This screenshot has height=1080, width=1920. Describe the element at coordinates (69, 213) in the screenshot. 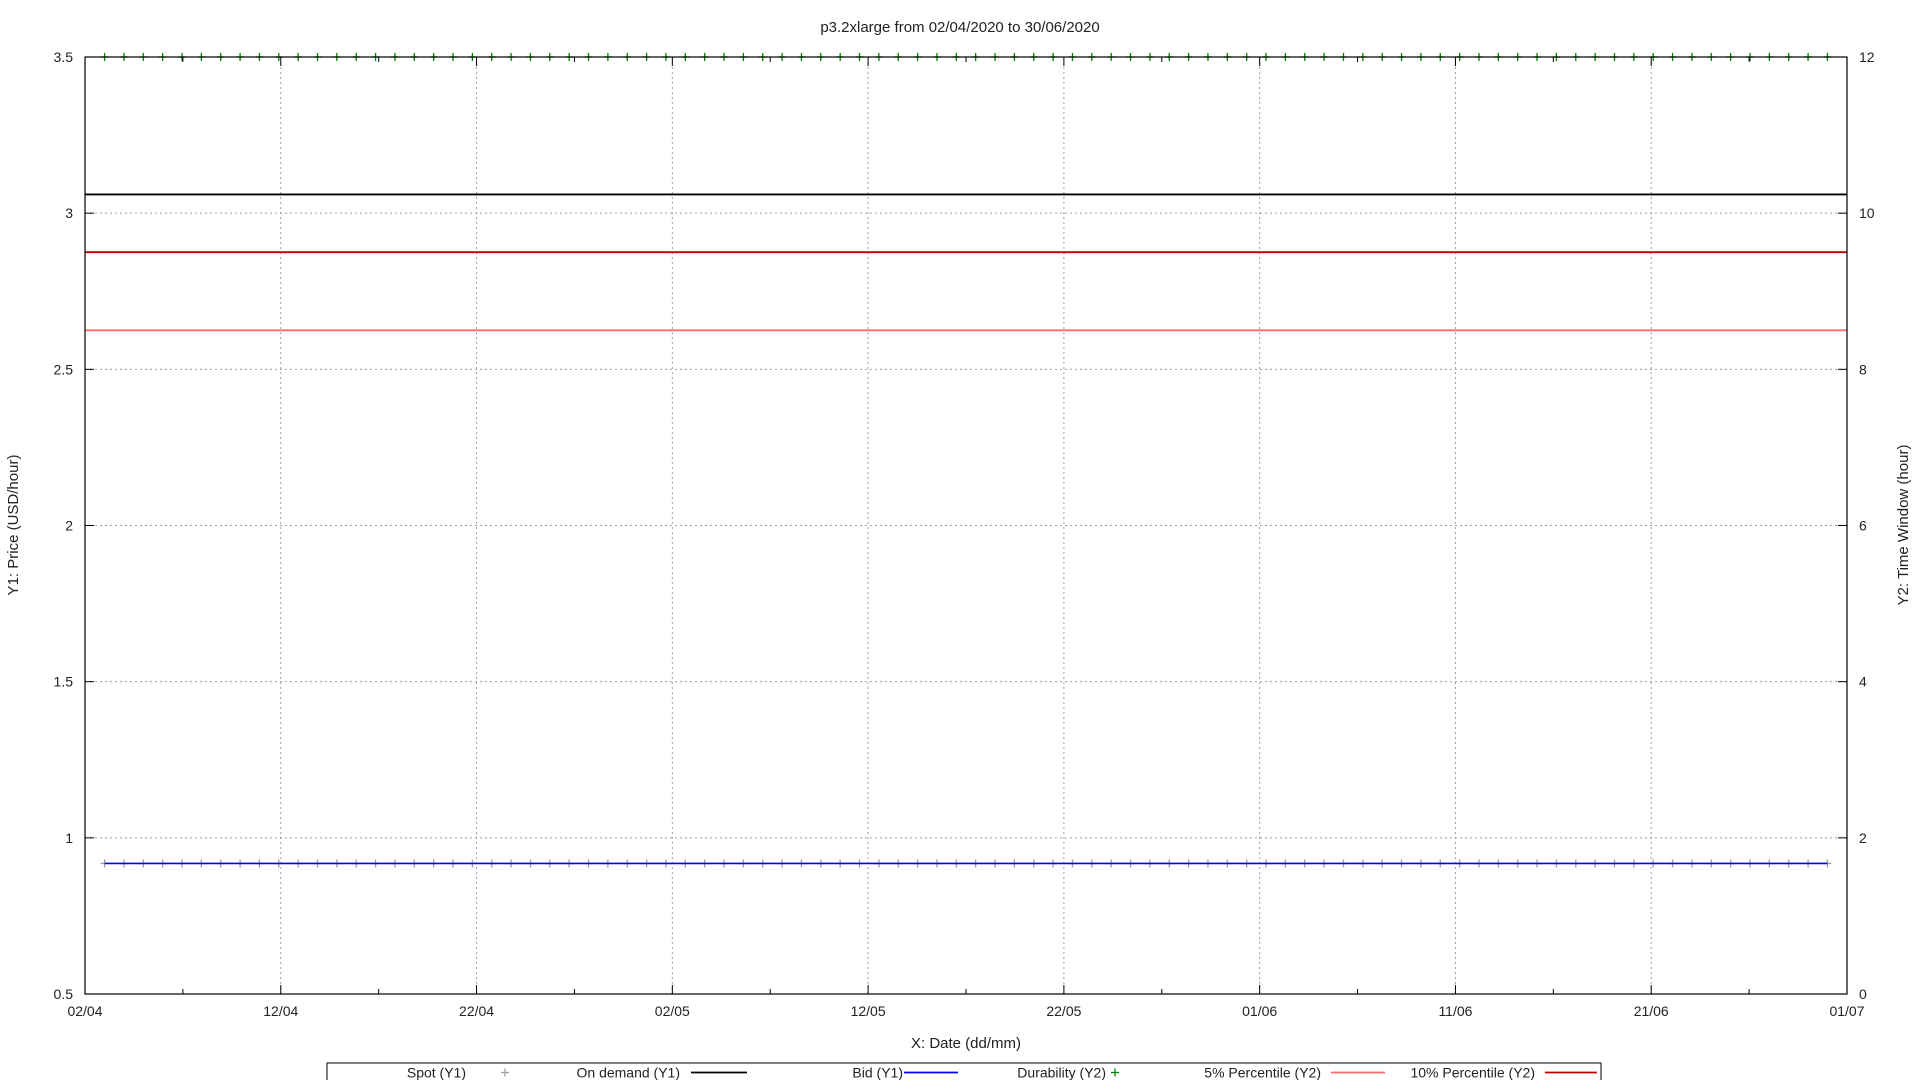

I see `y-tick-label: 3` at that location.